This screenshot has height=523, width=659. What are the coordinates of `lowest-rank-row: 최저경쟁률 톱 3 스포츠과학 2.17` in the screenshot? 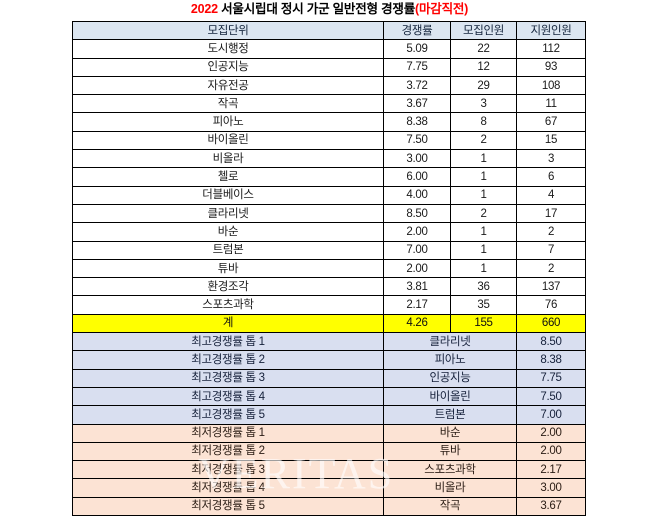 It's located at (329, 470).